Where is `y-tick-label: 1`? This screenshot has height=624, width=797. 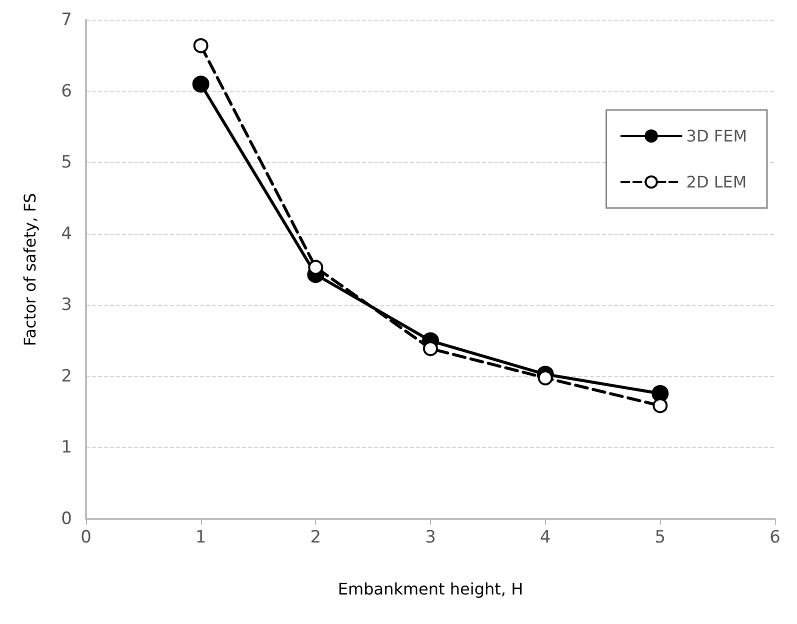 y-tick-label: 1 is located at coordinates (66, 448).